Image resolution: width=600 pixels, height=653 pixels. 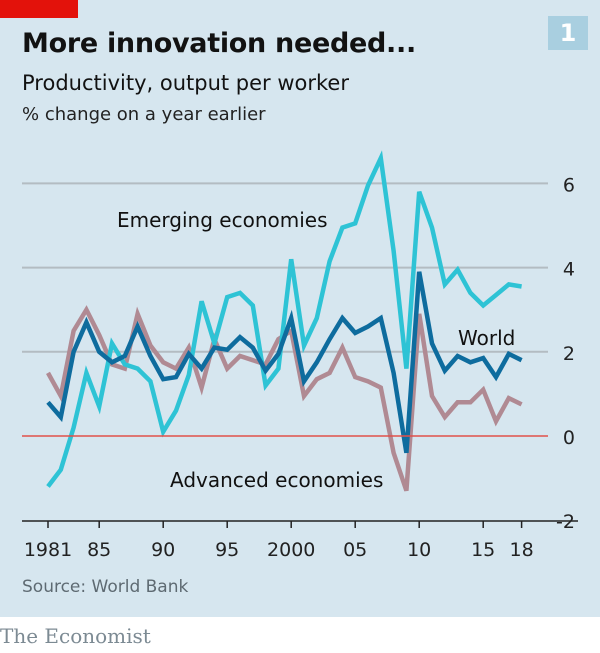 What do you see at coordinates (227, 550) in the screenshot?
I see `x-tick-label: 95` at bounding box center [227, 550].